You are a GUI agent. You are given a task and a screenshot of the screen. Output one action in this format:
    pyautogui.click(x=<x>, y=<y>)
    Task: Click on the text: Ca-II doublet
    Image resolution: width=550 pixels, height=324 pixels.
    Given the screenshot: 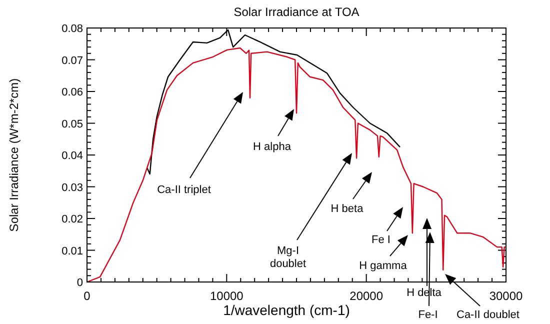 What is the action you would take?
    pyautogui.click(x=488, y=315)
    